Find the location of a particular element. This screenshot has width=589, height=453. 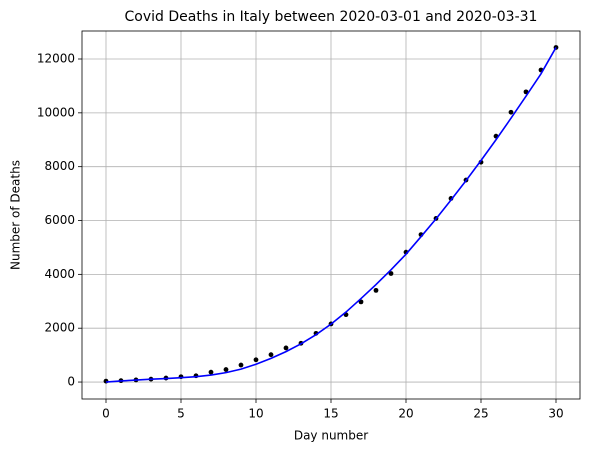

x-tick-label: 25 is located at coordinates (480, 414).